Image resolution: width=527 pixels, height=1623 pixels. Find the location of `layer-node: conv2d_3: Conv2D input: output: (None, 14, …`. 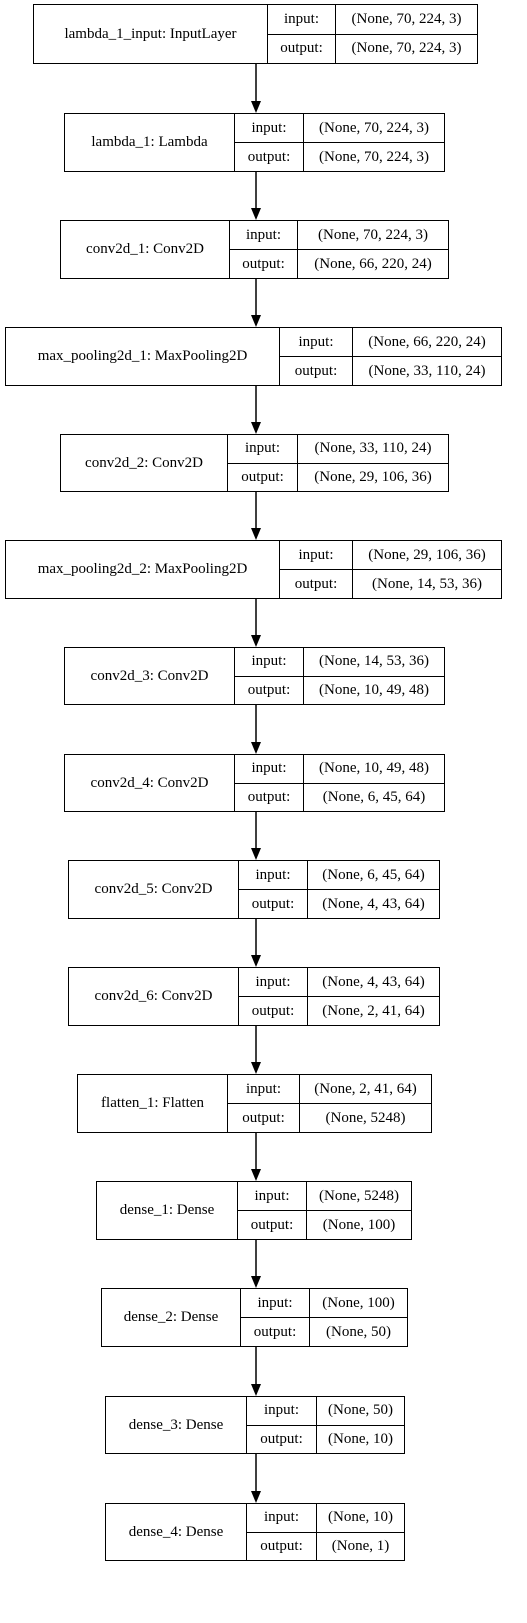

layer-node: conv2d_3: Conv2D input: output: (None, 14, … is located at coordinates (254, 676).